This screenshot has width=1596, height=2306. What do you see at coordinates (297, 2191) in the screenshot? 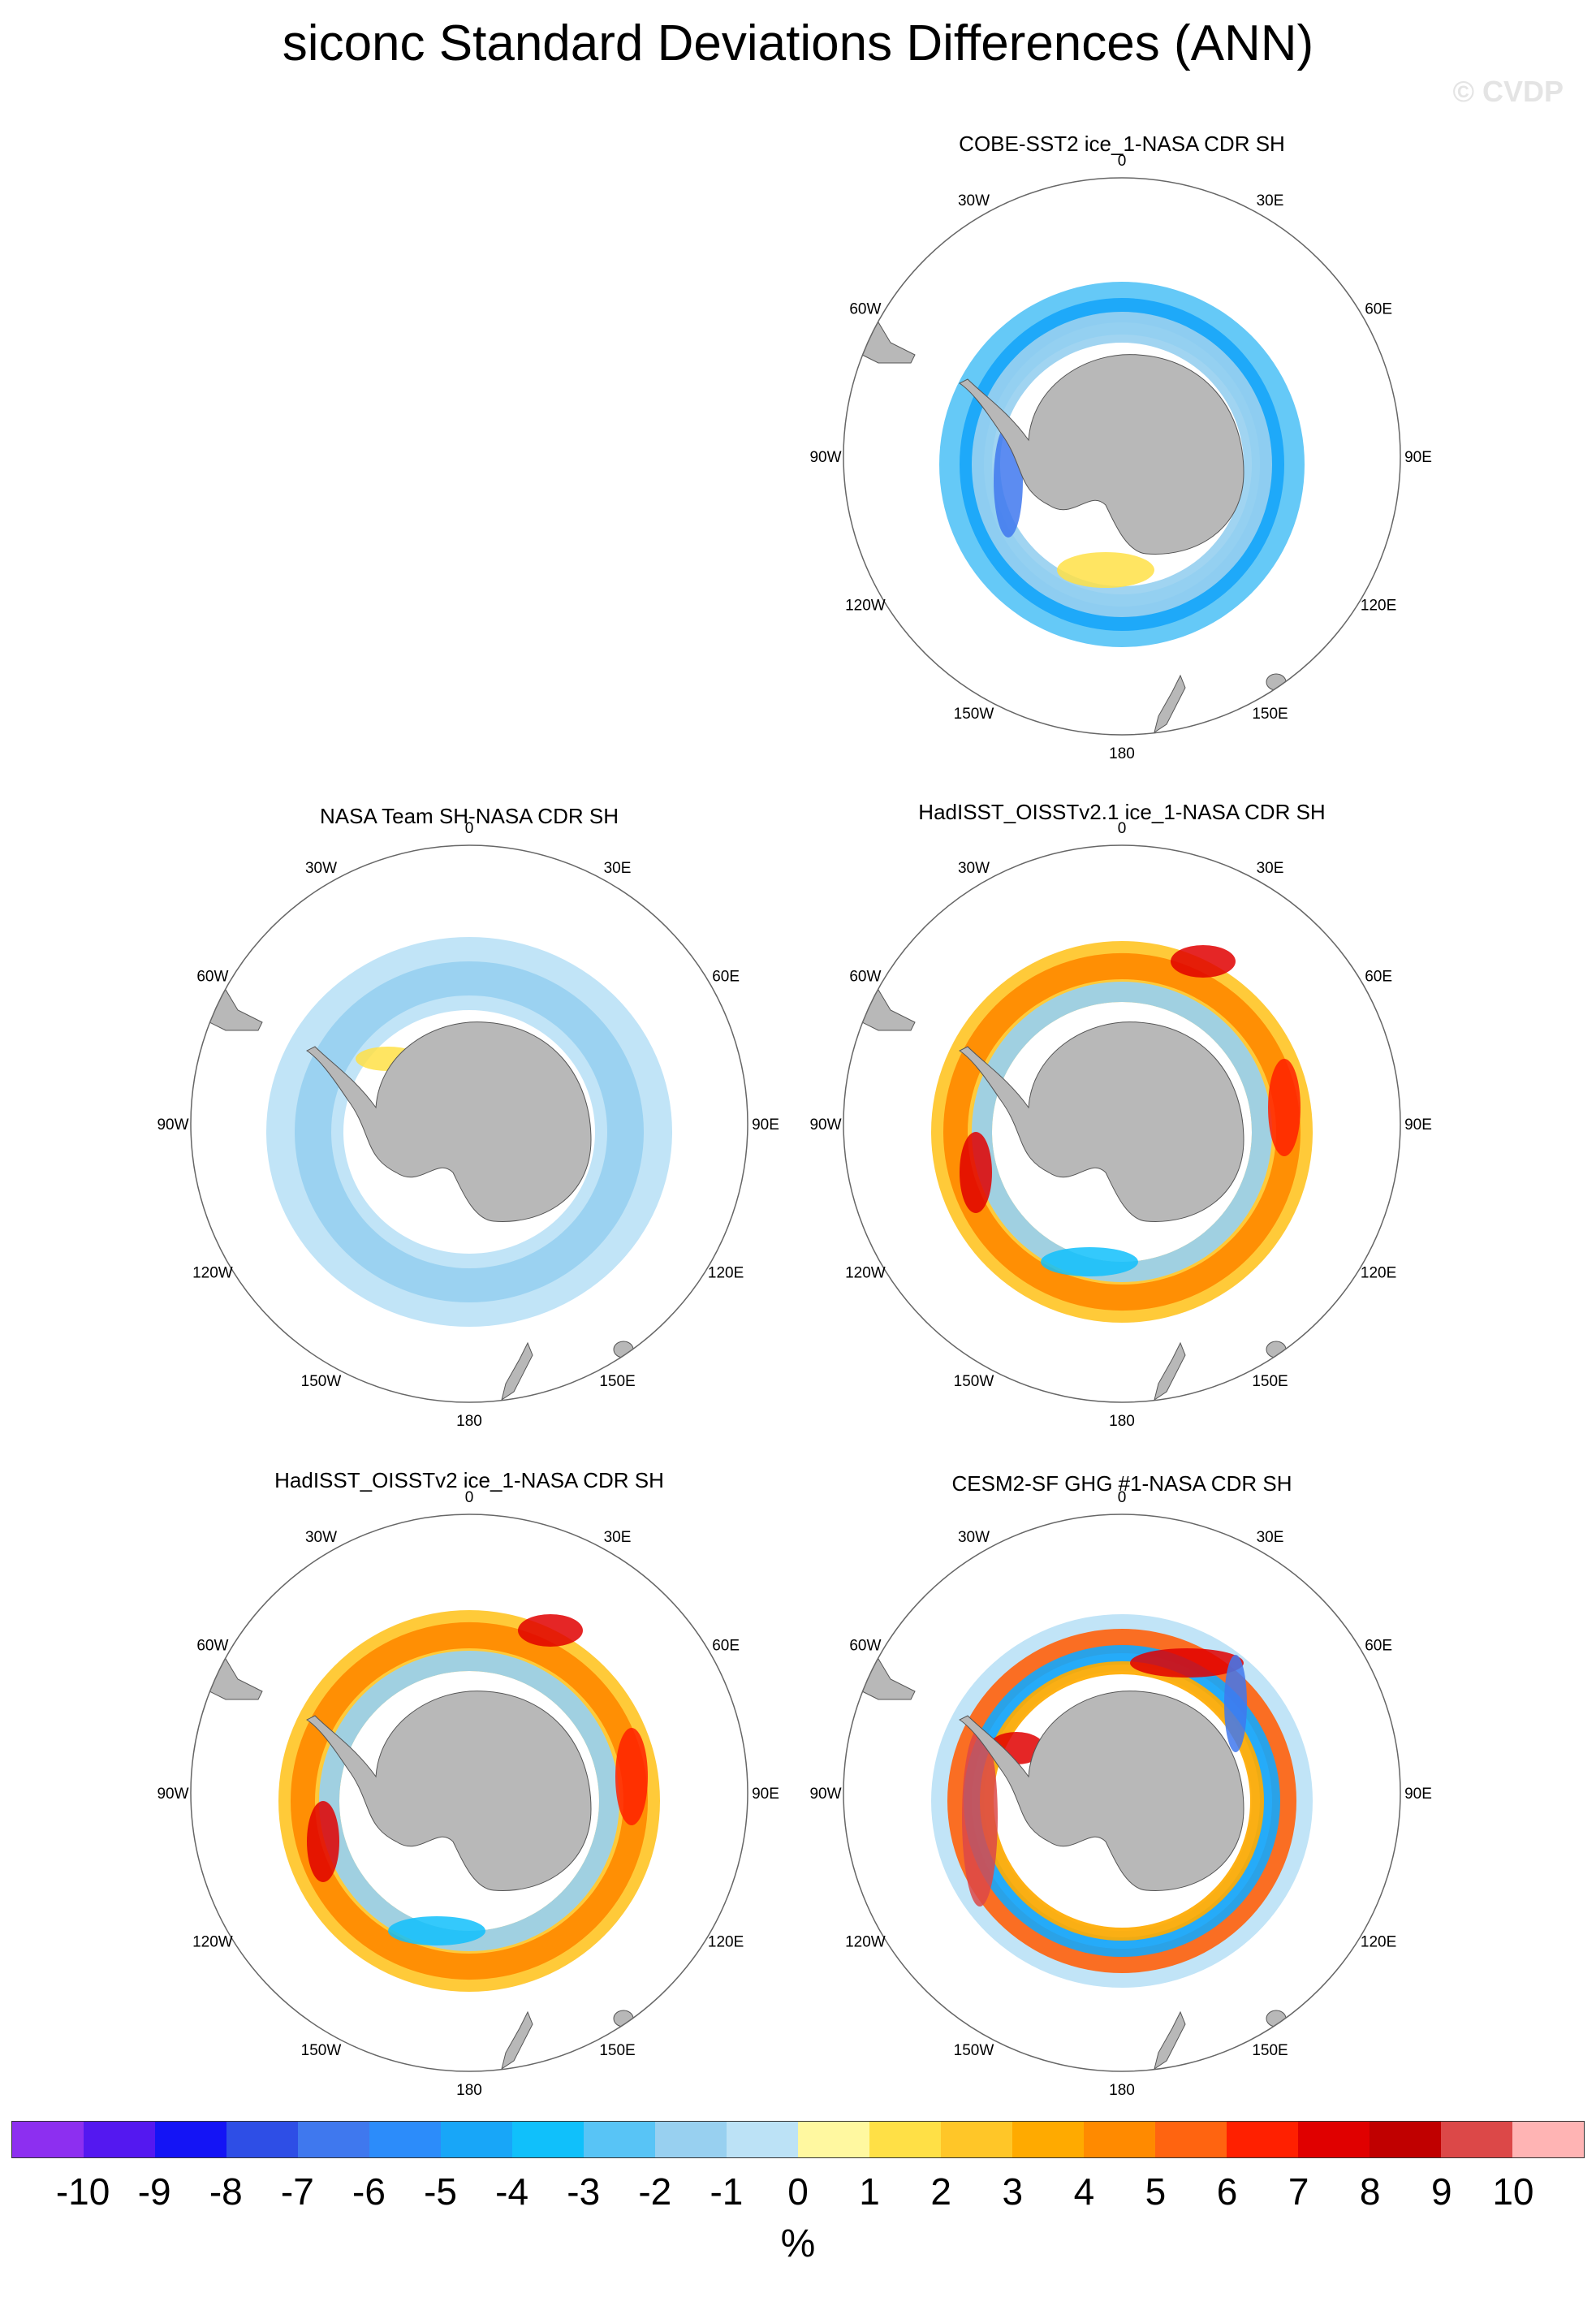
I see `colorbar-tick-label: -7` at bounding box center [297, 2191].